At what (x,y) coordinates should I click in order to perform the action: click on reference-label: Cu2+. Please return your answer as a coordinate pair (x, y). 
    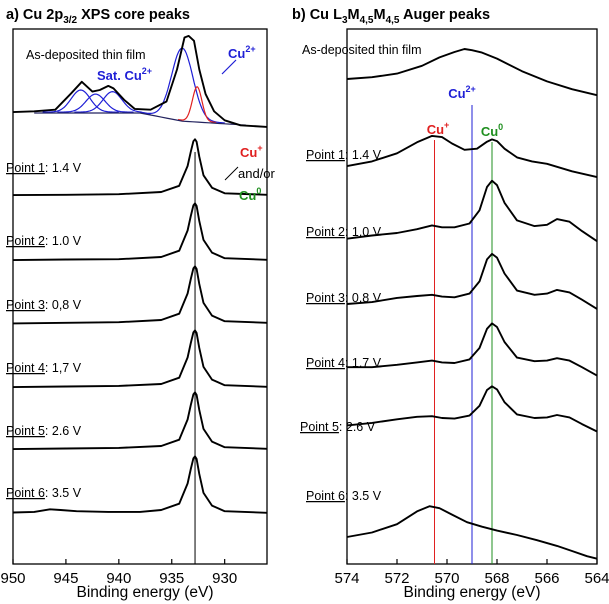
    Looking at the image, I should click on (462, 92).